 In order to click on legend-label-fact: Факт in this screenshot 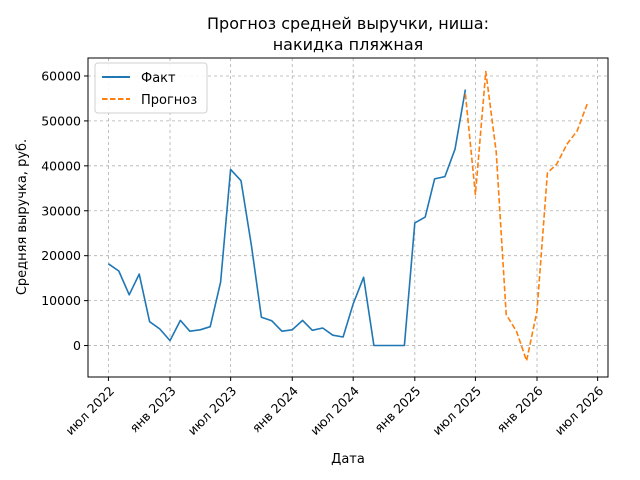, I will do `click(158, 78)`.